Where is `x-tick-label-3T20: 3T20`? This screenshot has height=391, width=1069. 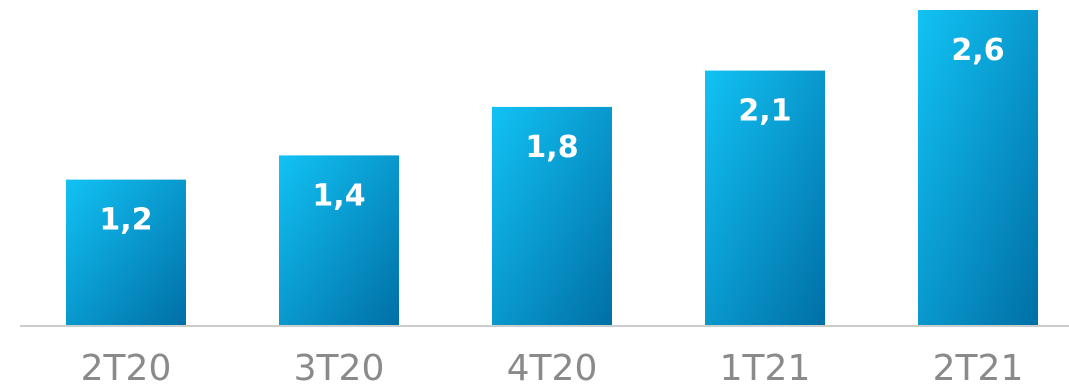 x-tick-label-3T20: 3T20 is located at coordinates (339, 368).